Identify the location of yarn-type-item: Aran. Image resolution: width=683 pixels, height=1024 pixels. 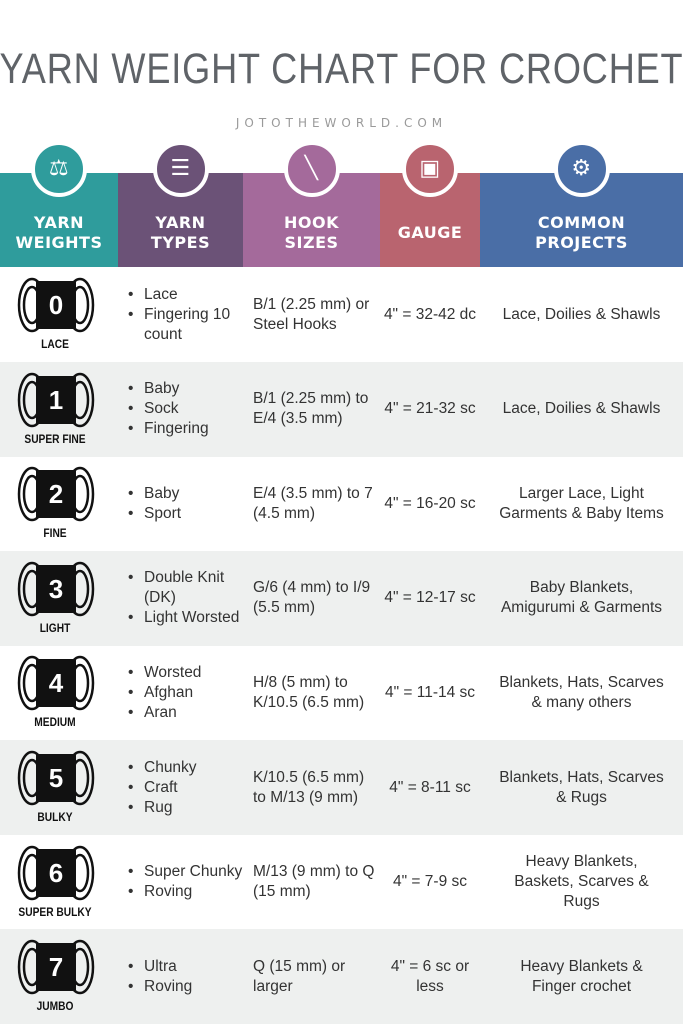
(185, 713).